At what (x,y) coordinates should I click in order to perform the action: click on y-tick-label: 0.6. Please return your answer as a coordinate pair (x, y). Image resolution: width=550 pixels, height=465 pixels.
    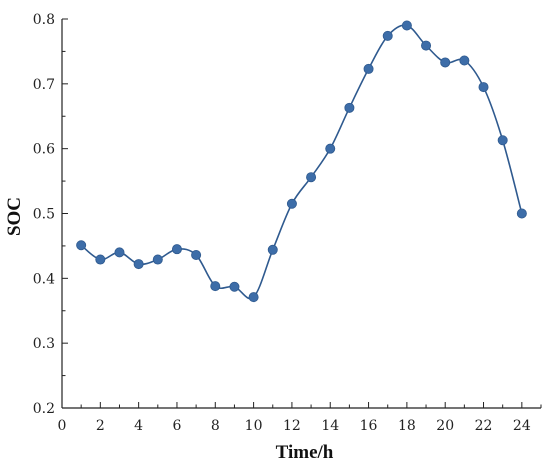
    Looking at the image, I should click on (44, 150).